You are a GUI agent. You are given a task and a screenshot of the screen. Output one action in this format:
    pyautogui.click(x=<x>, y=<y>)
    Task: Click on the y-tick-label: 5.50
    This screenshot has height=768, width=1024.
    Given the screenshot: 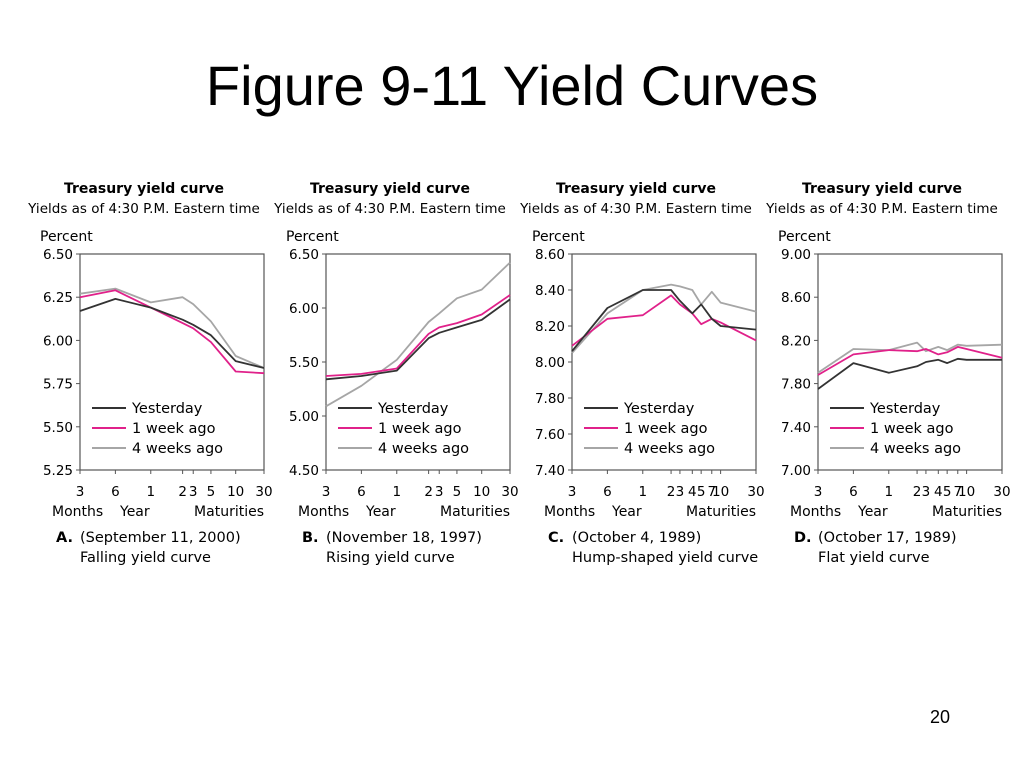 What is the action you would take?
    pyautogui.click(x=304, y=363)
    